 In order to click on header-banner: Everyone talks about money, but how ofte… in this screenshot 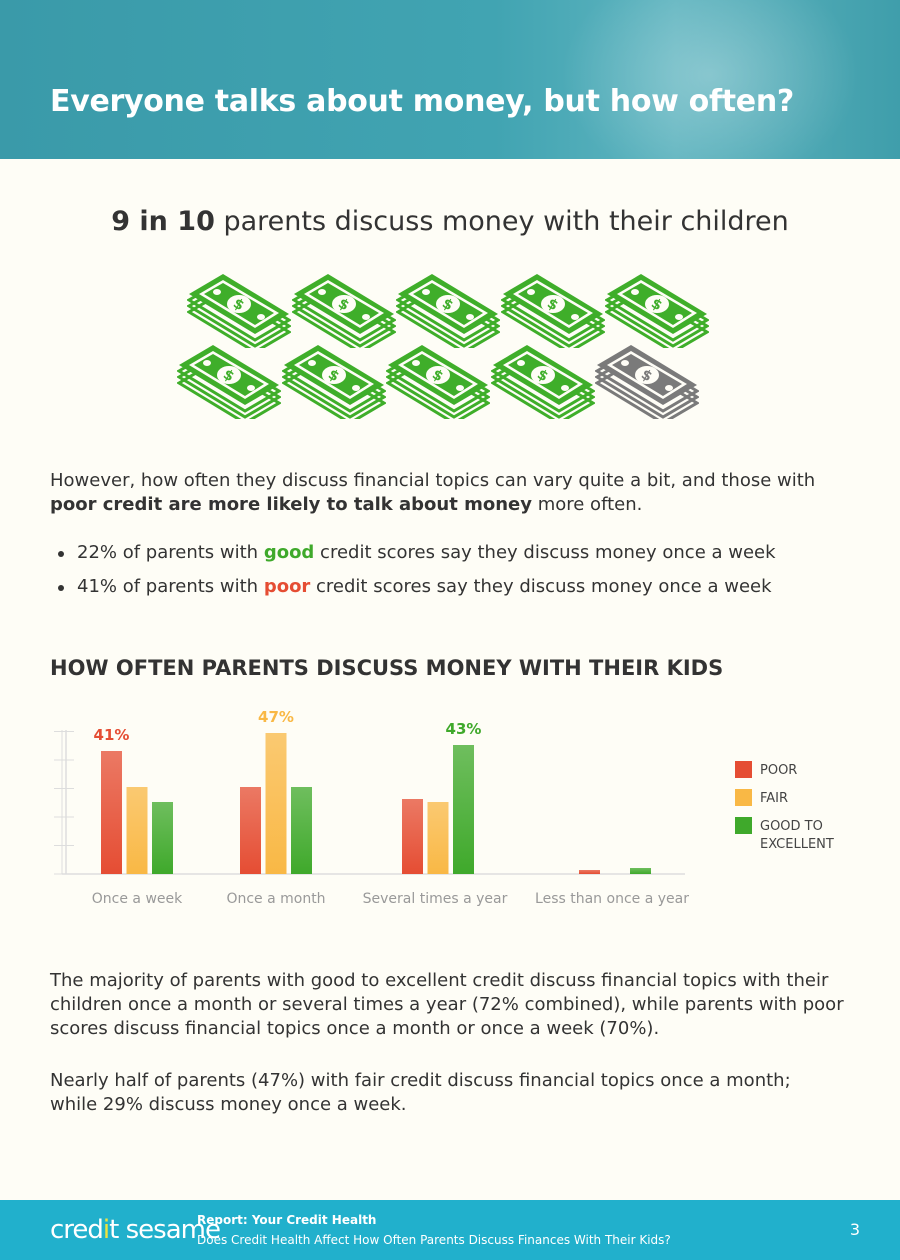, I will do `click(450, 79)`.